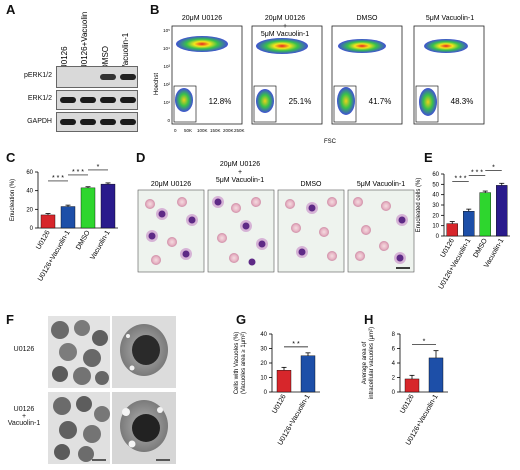  What do you see at coordinates (365, 362) in the screenshot?
I see `y-axis-label-line: Average area of` at bounding box center [365, 362].